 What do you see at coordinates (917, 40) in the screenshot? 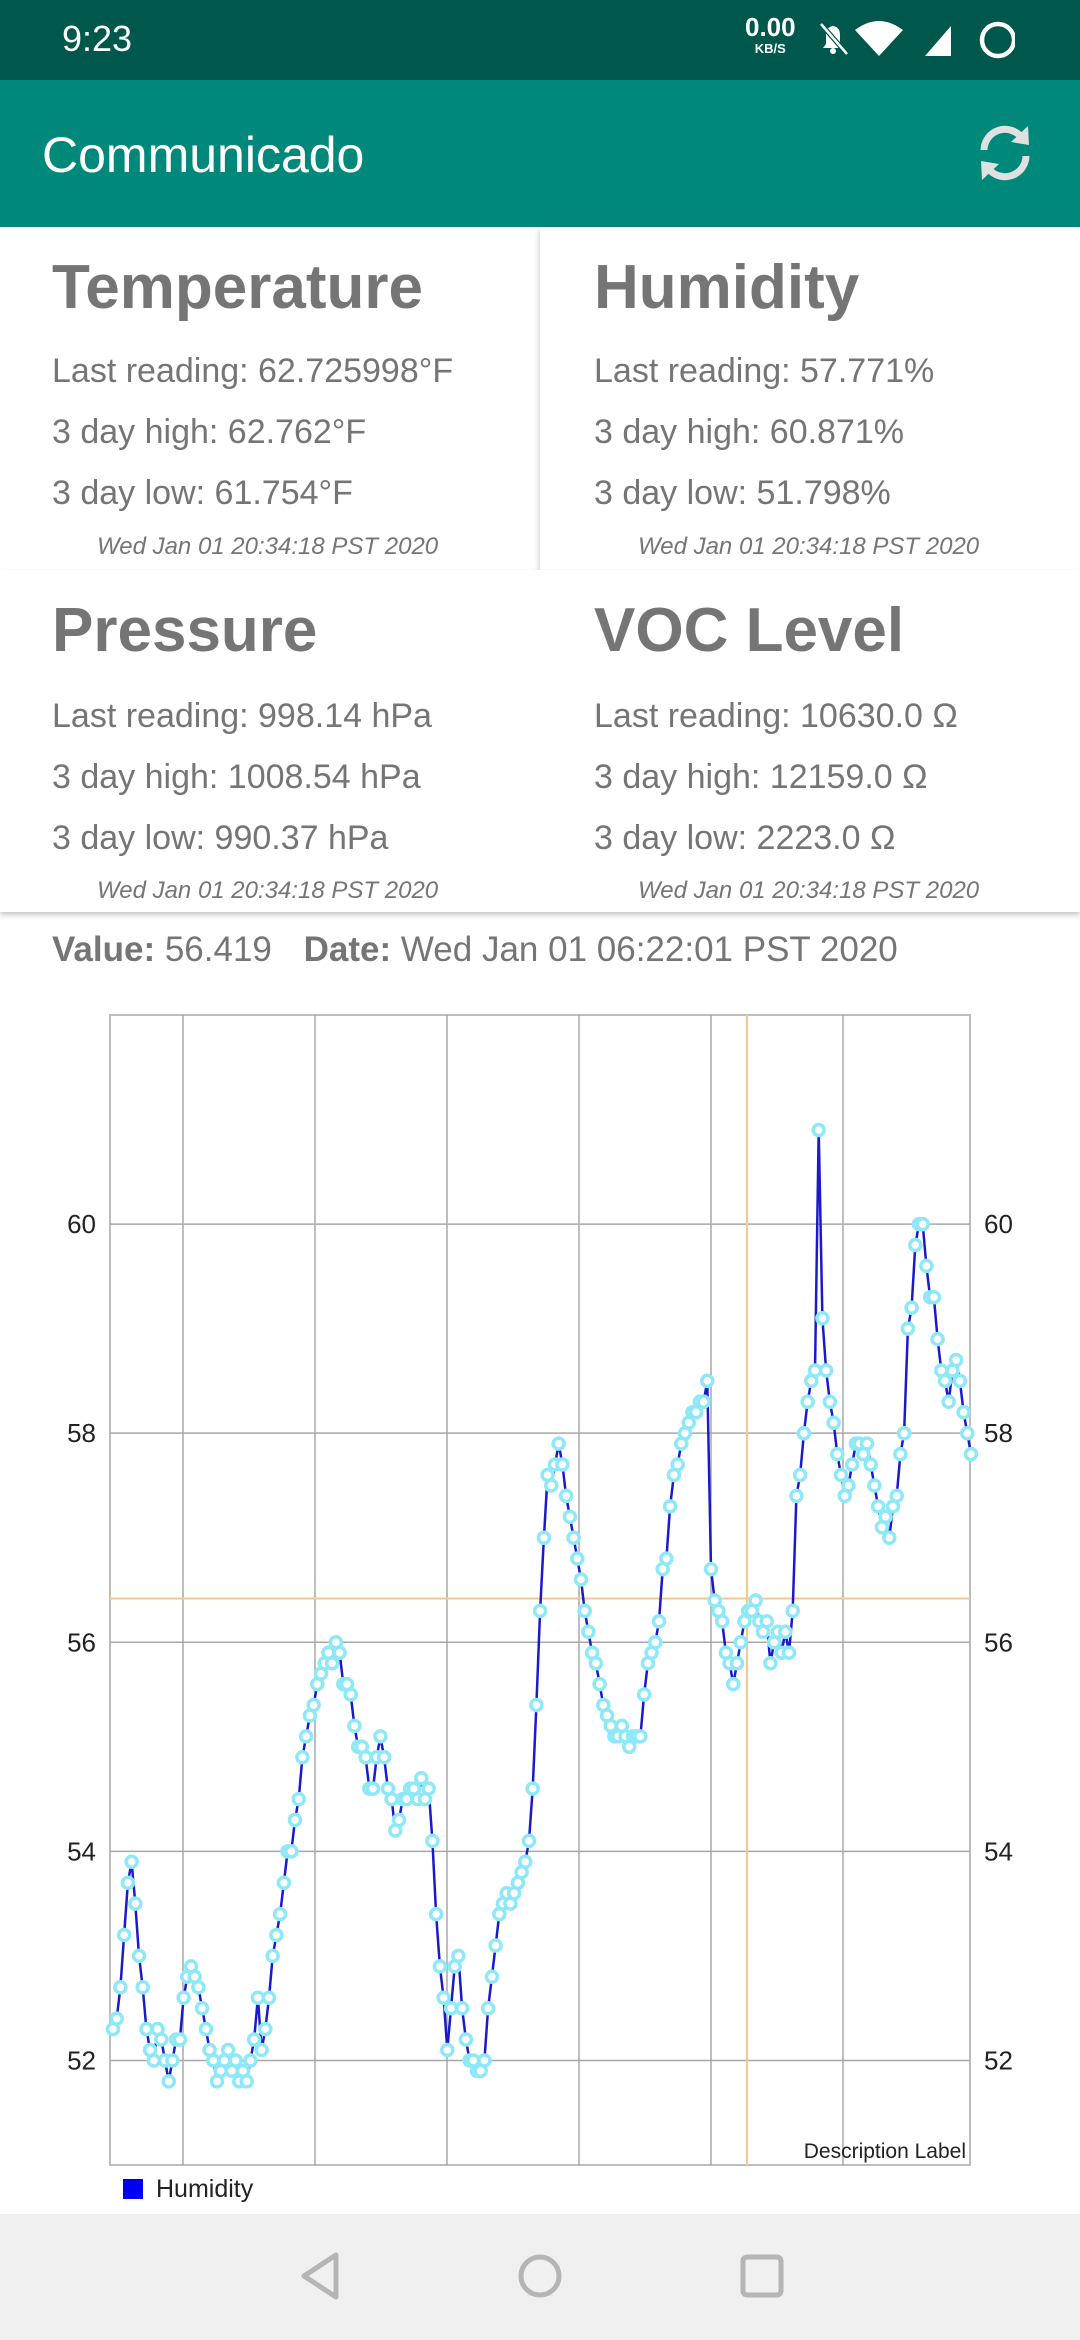
I see `status-icons` at bounding box center [917, 40].